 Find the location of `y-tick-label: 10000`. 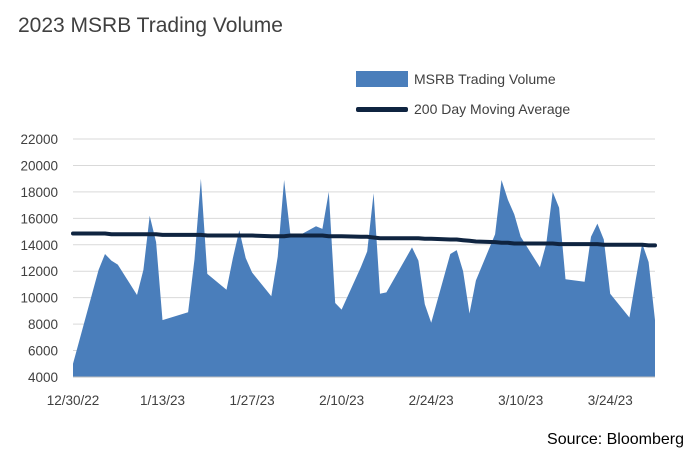

y-tick-label: 10000 is located at coordinates (39, 298).